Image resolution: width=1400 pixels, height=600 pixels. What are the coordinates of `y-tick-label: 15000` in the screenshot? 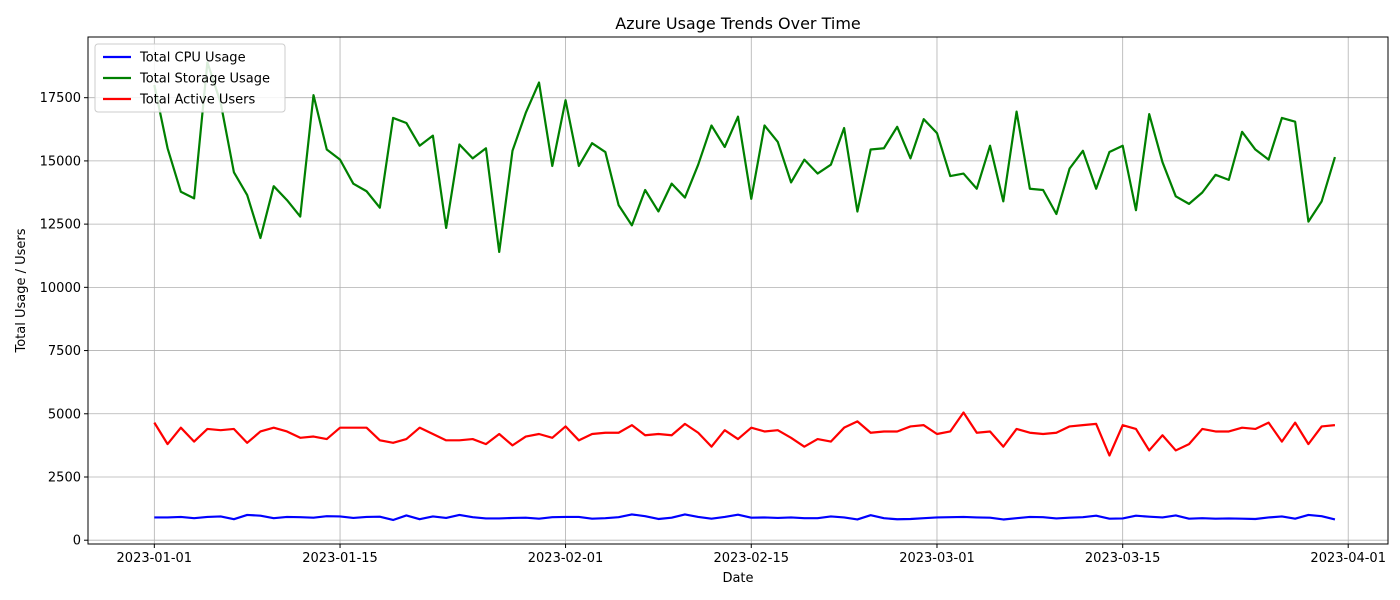 It's located at (60, 161).